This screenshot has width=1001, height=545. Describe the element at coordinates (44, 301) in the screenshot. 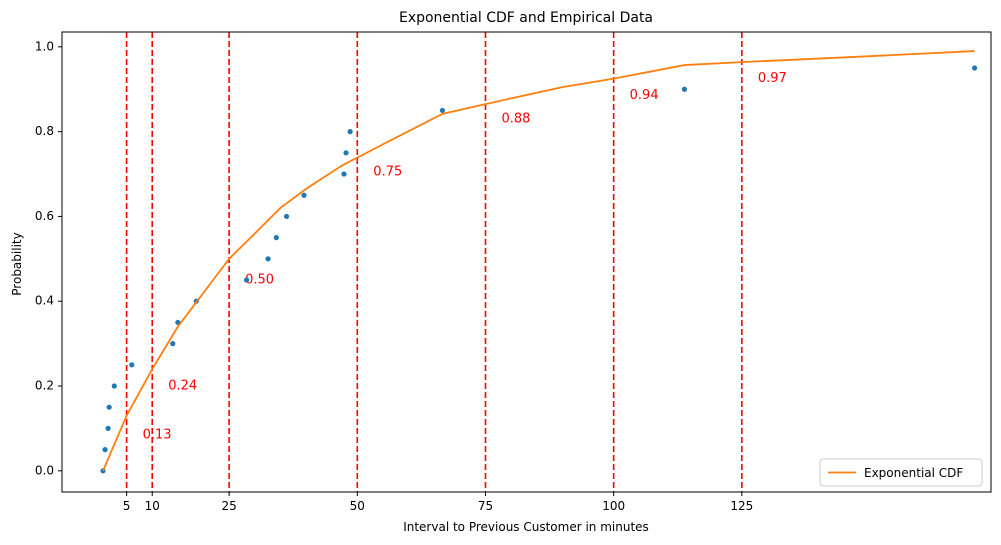

I see `y-tick-label-2: 0.4` at that location.